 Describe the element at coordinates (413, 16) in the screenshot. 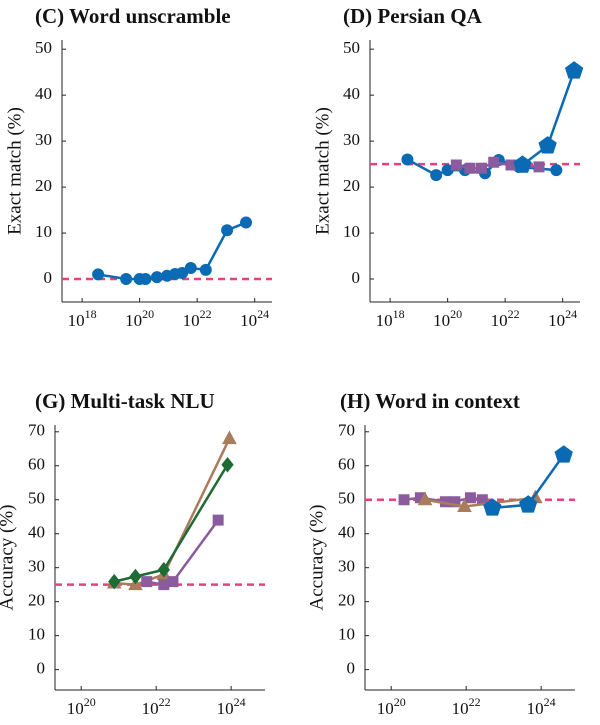

I see `panel-title: (D) Persian QA` at that location.